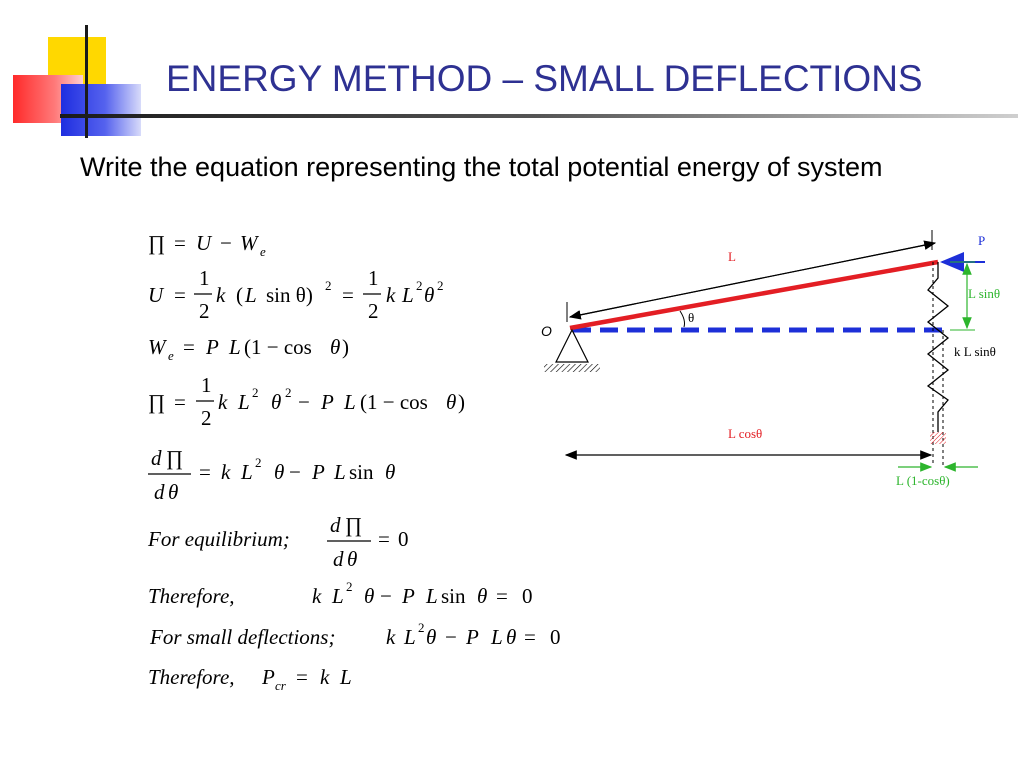  I want to click on sub-cr: cr, so click(281, 685).